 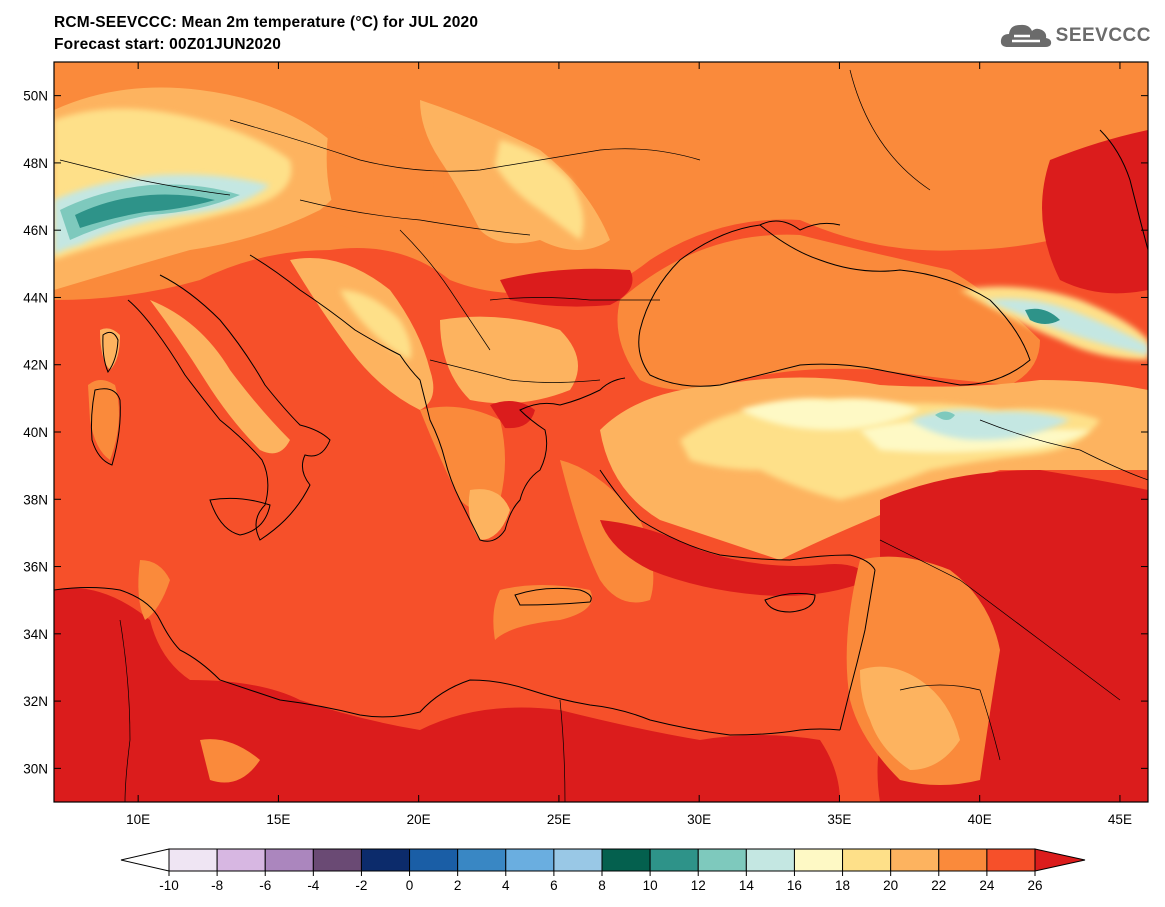 I want to click on coast-corsica, so click(x=110, y=352).